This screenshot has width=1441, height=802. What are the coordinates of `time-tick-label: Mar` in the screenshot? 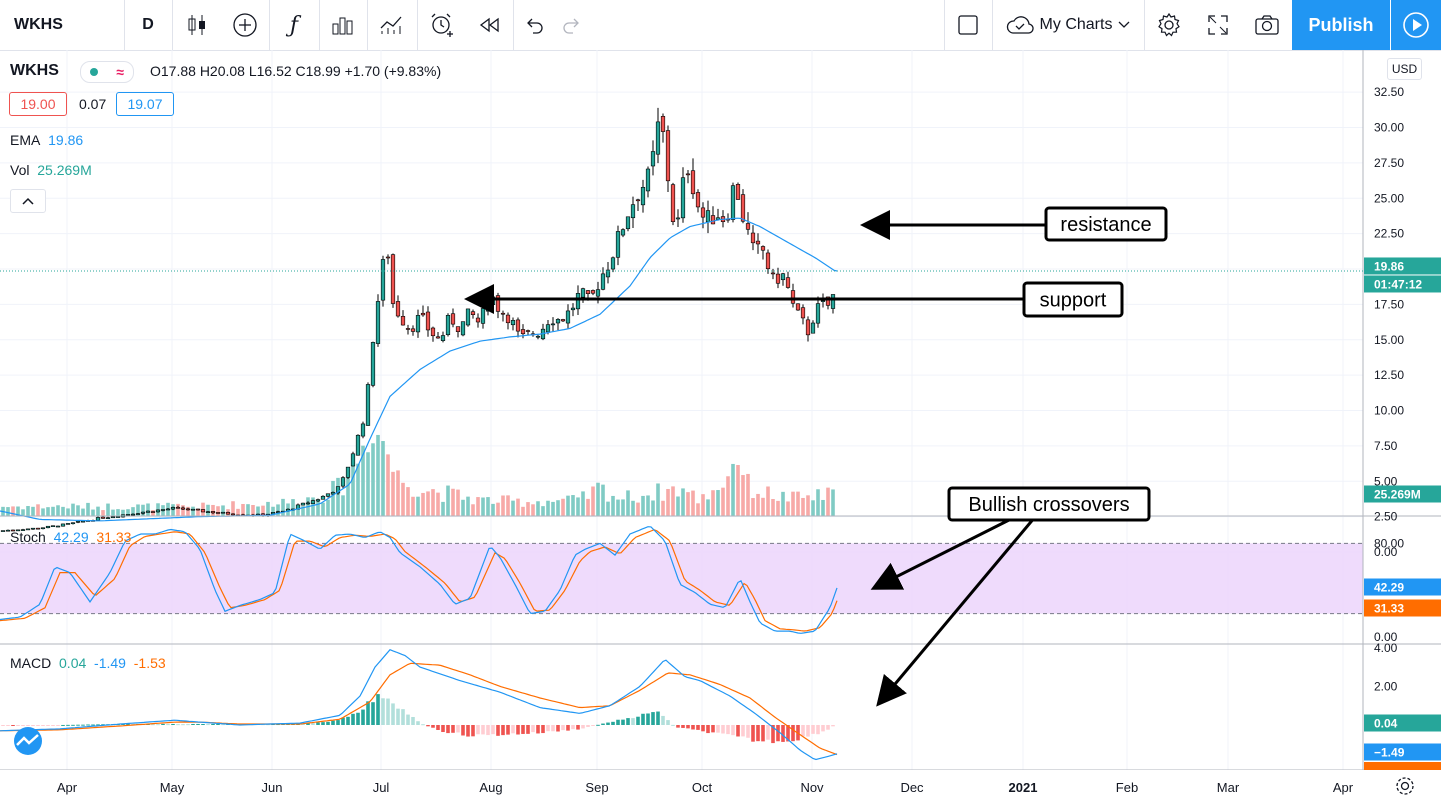 It's located at (1228, 787).